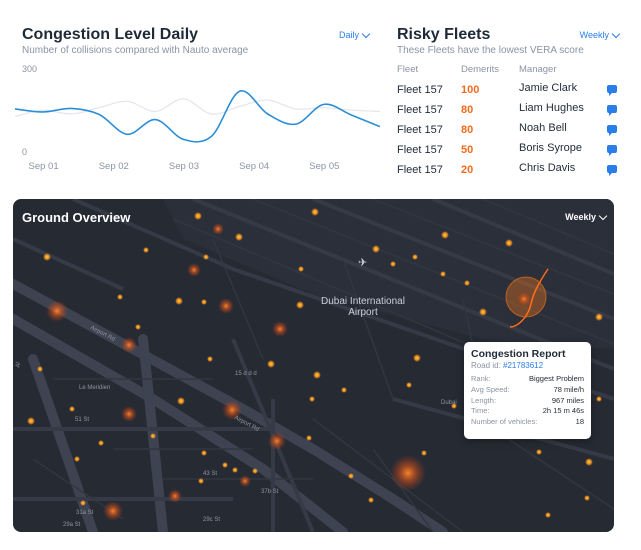 The height and width of the screenshot is (550, 641). Describe the element at coordinates (563, 411) in the screenshot. I see `time-value: 2h 15 m 46s` at that location.